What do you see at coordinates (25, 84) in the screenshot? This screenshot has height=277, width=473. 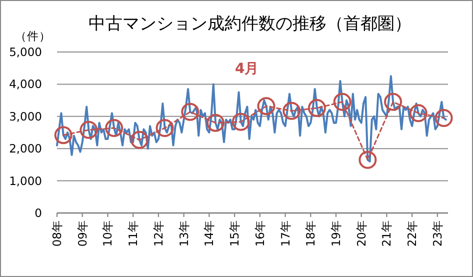 I see `y-tick-label: 4,000` at bounding box center [25, 84].